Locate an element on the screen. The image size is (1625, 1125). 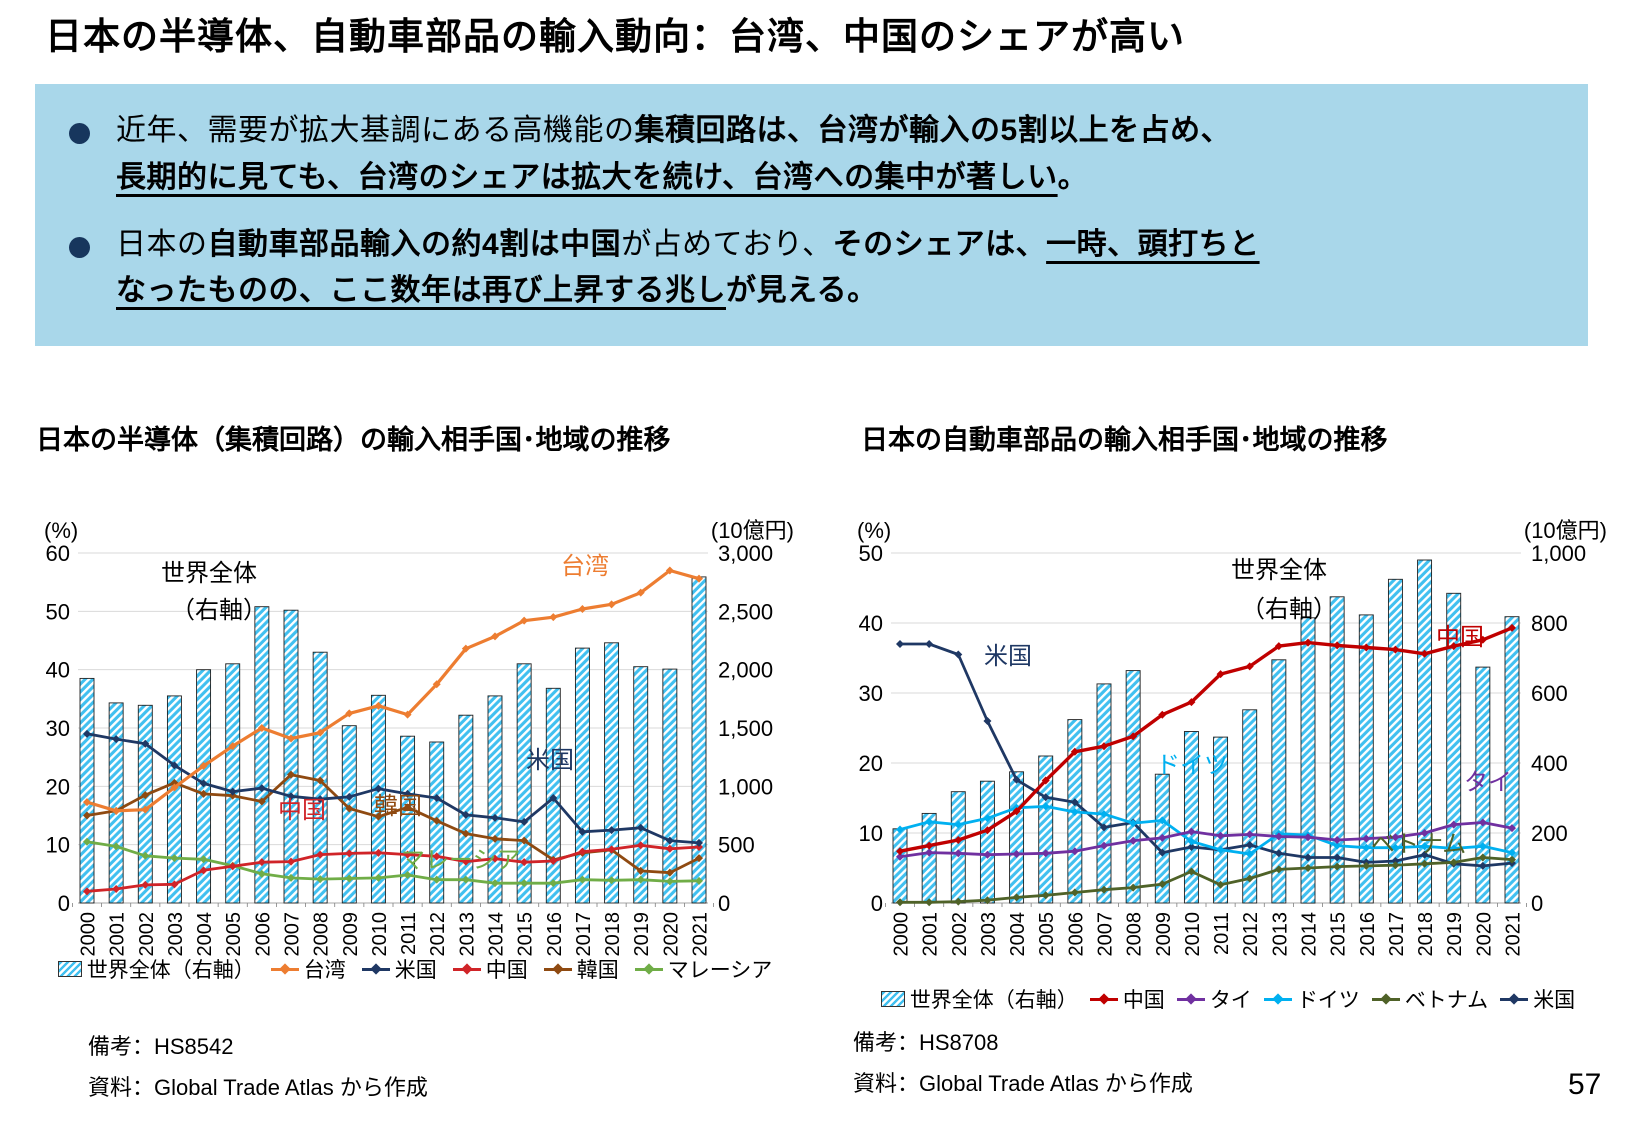
bullet-segment: 長期的に見ても、台湾のシェアは拡大を続け、台湾への集中が著しい is located at coordinates (587, 177).